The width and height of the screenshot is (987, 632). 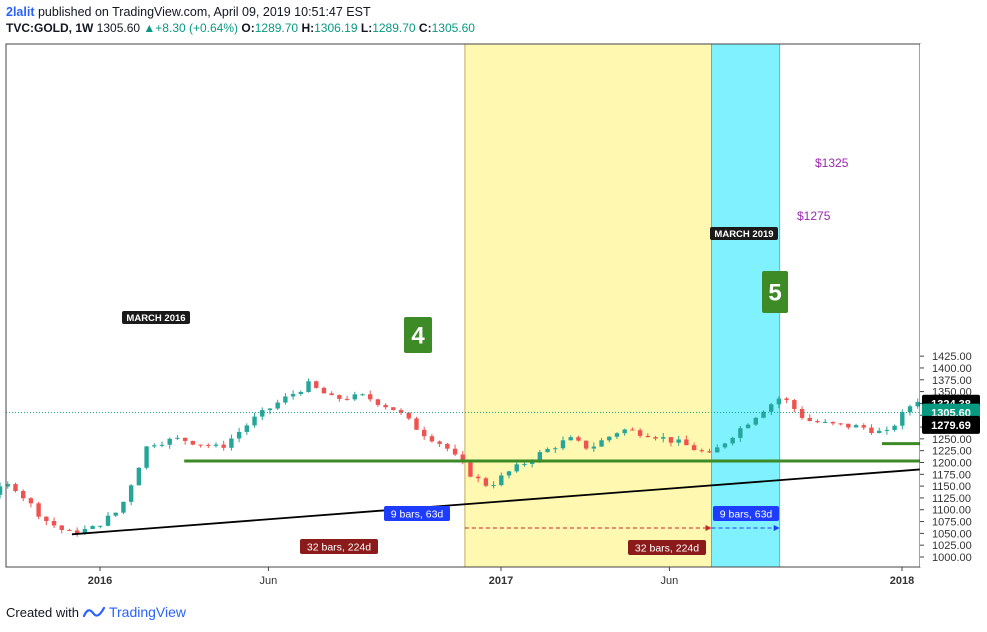 What do you see at coordinates (708, 528) in the screenshot?
I see `range-arrow-1-head` at bounding box center [708, 528].